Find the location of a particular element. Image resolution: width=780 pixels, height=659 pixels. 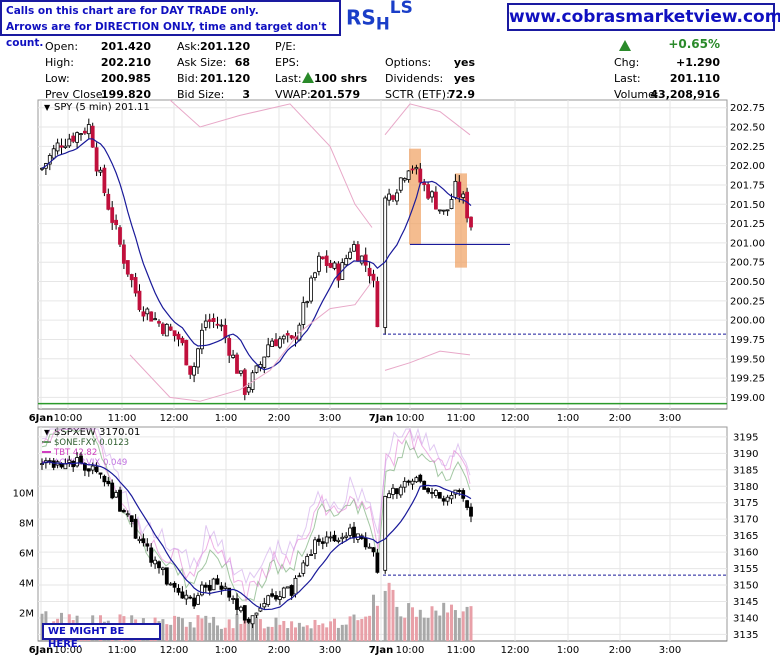

breadth-x-tick: 6Jan is located at coordinates (41, 650).